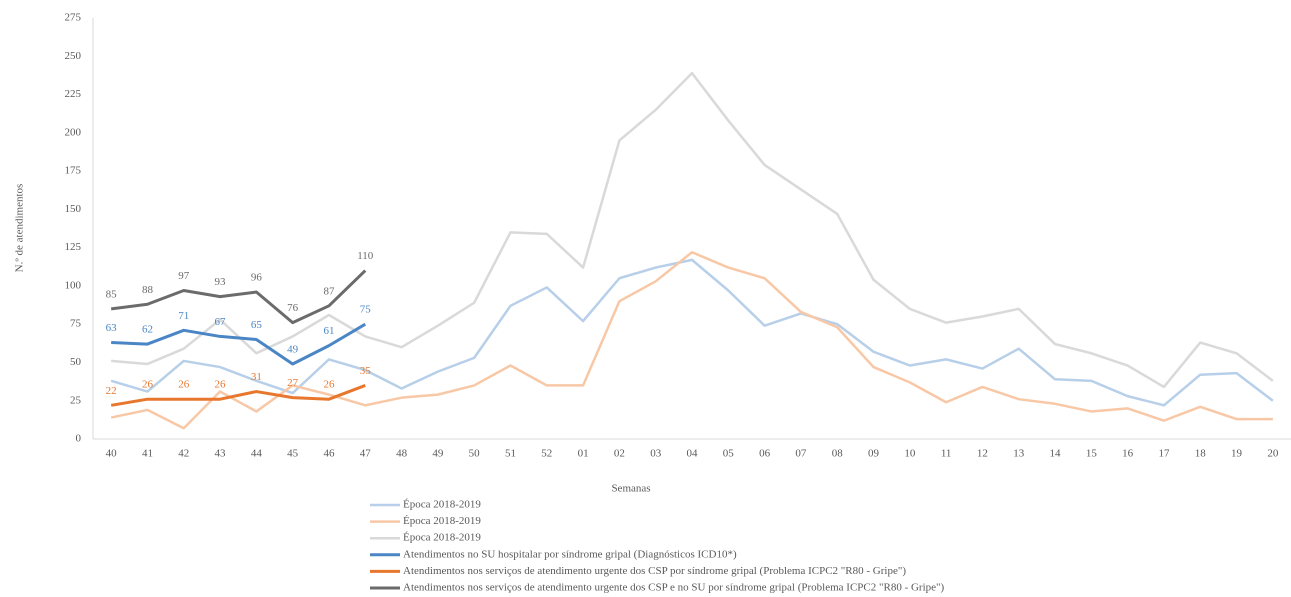 The width and height of the screenshot is (1291, 597). I want to click on y-tick-label: 175, so click(73, 171).